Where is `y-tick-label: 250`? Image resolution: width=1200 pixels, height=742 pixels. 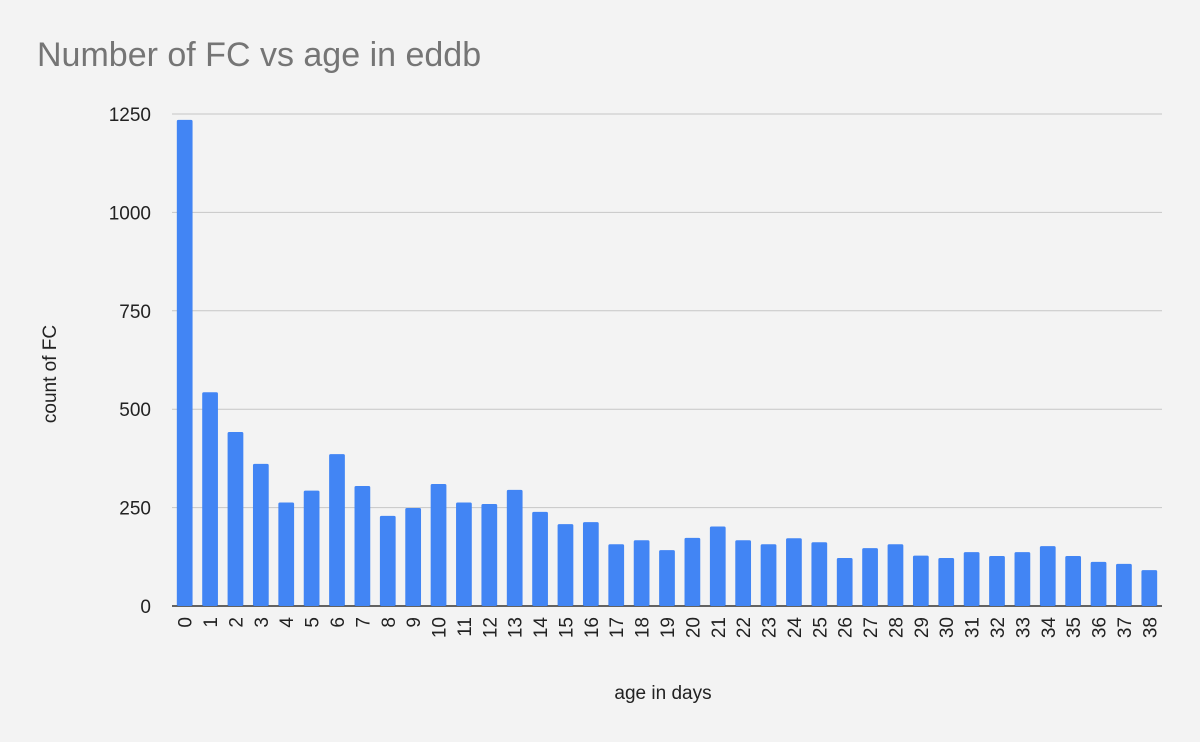
y-tick-label: 250 is located at coordinates (135, 509).